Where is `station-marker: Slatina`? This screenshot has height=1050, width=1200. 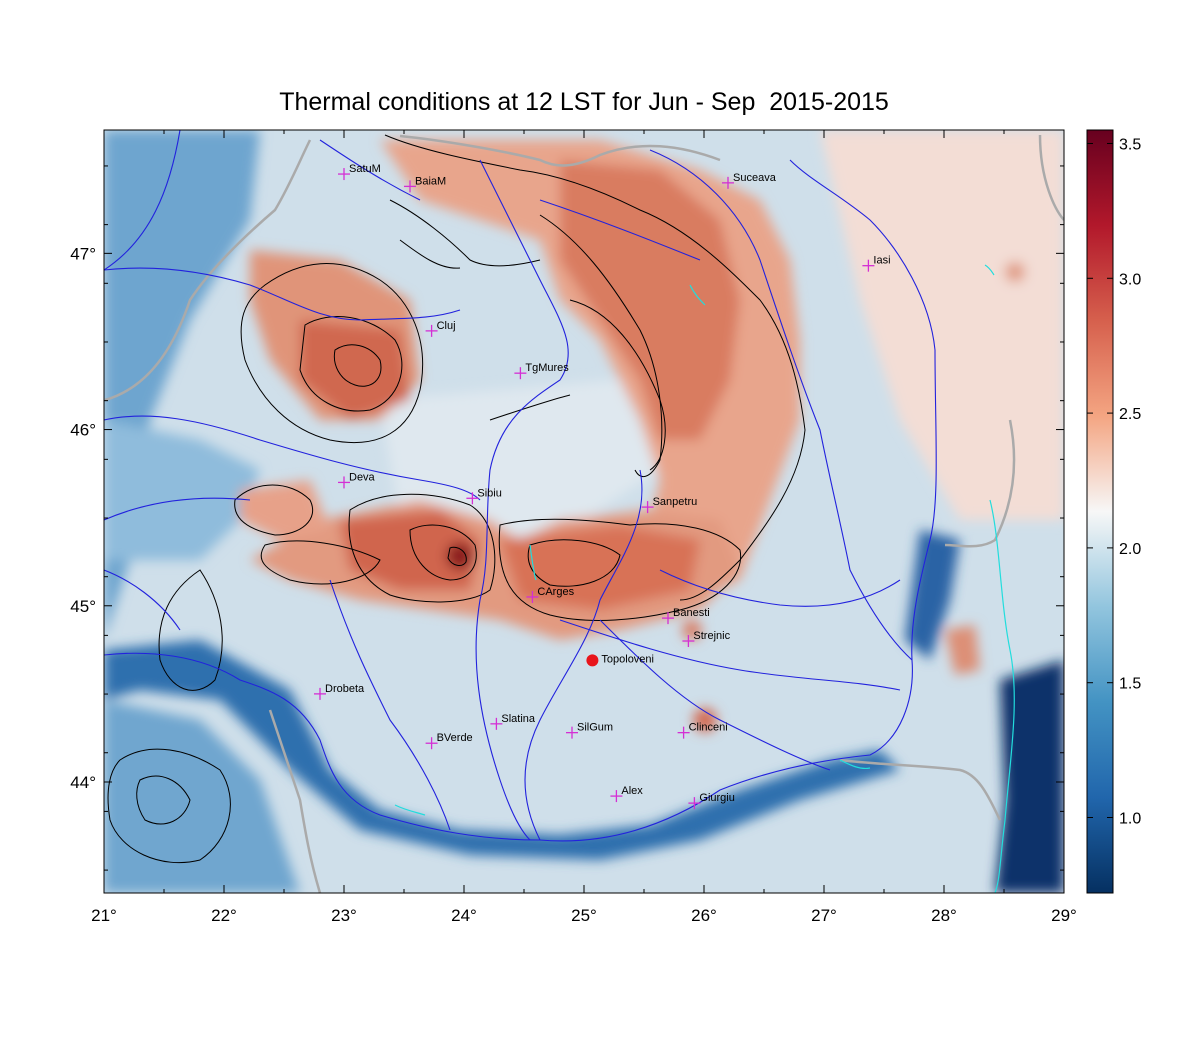 station-marker: Slatina is located at coordinates (513, 721).